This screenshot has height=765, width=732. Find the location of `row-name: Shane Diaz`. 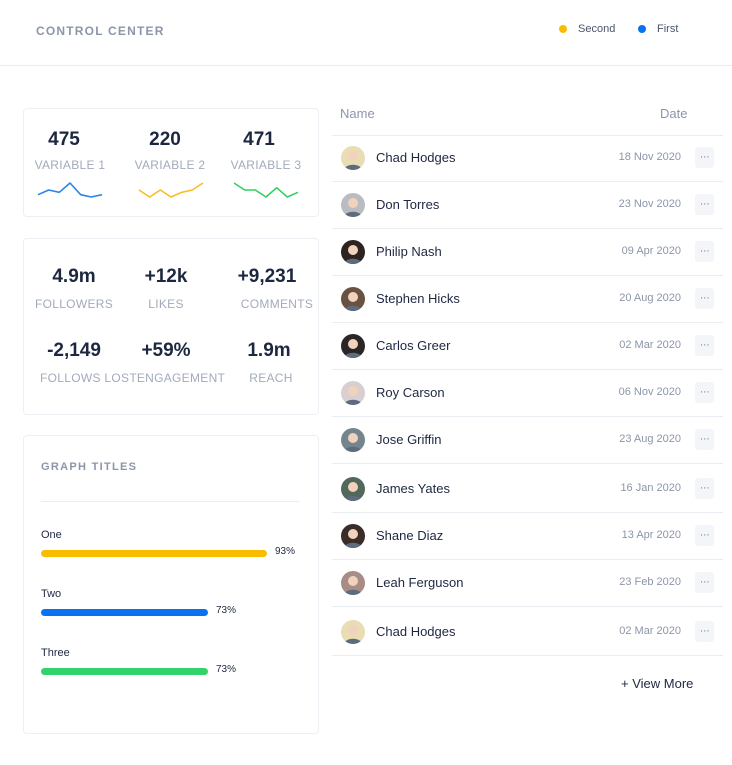

row-name: Shane Diaz is located at coordinates (410, 535).